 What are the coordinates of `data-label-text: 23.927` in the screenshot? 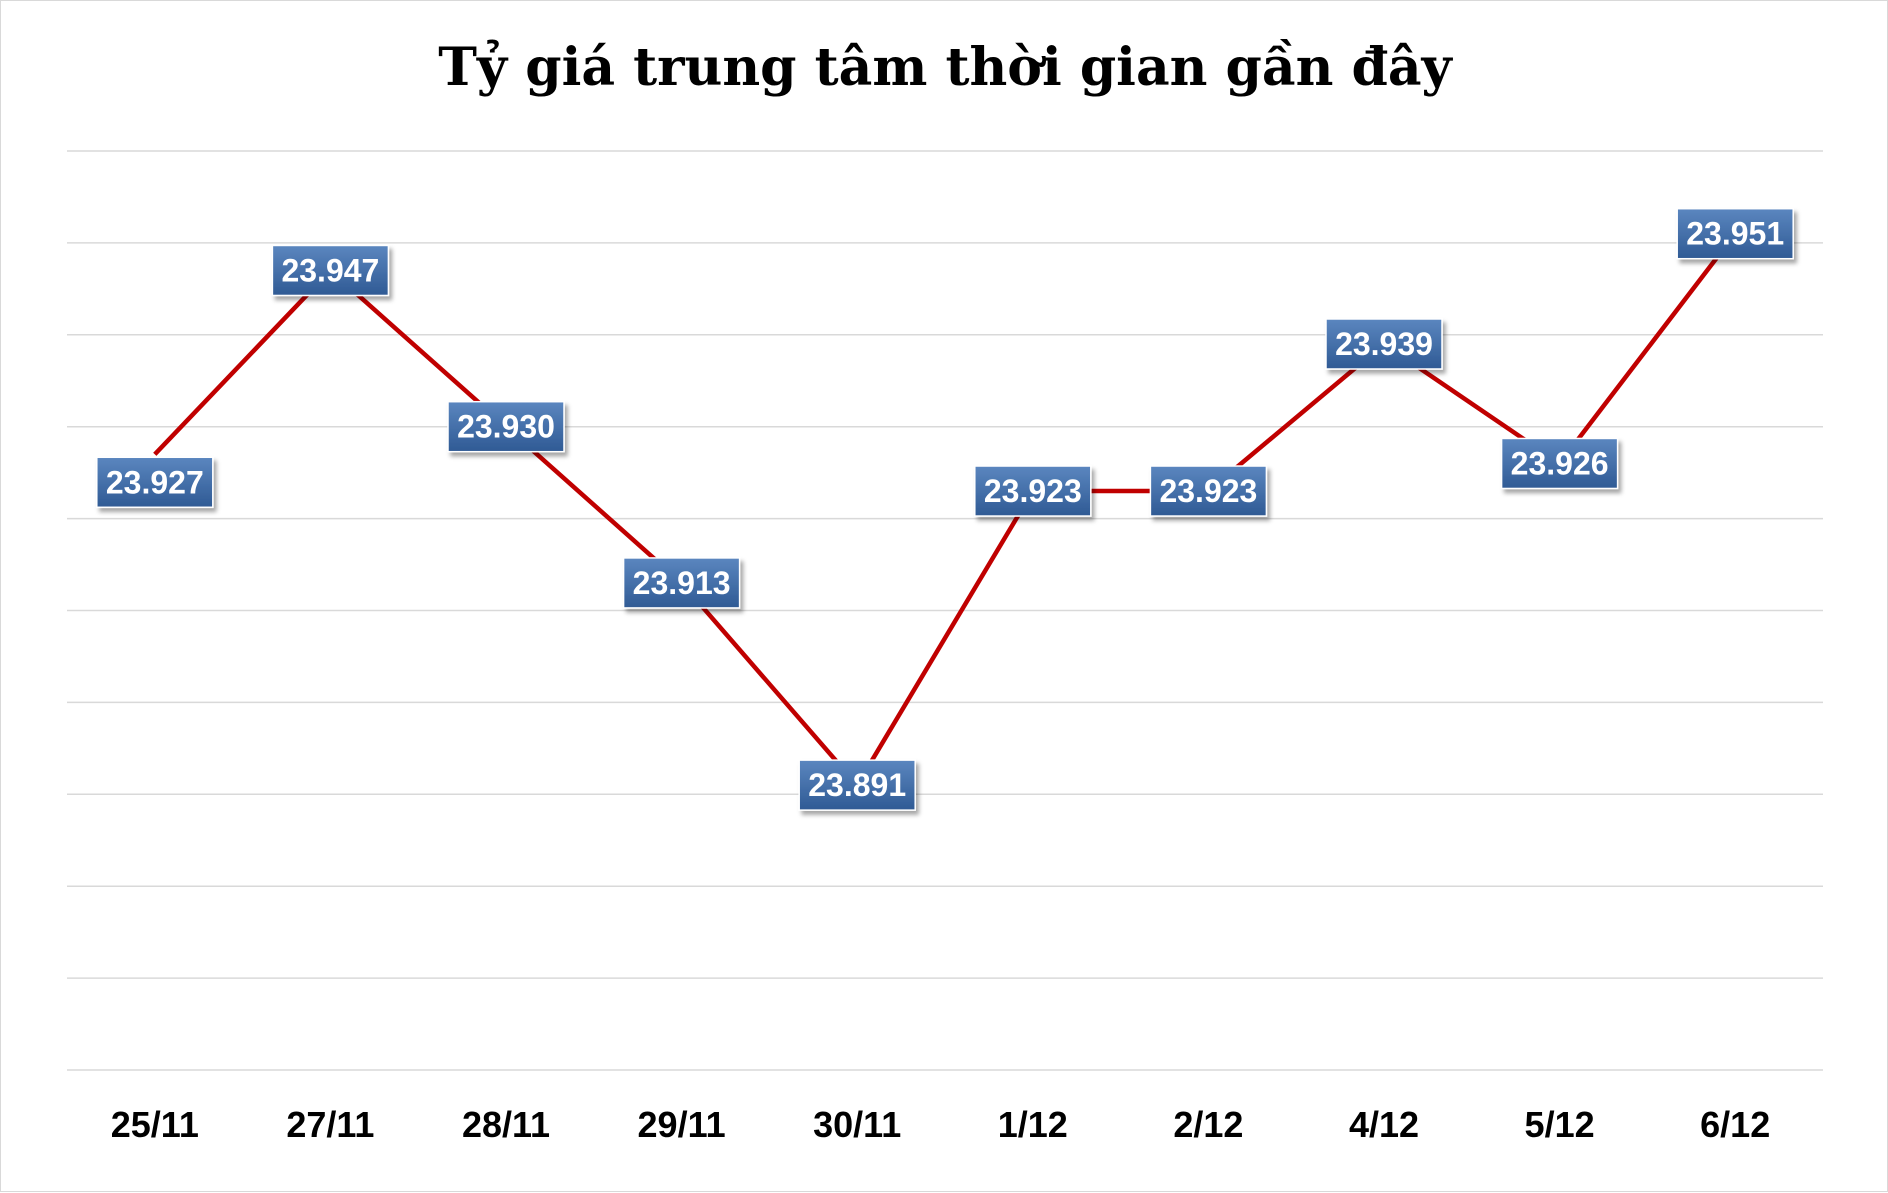 It's located at (155, 482).